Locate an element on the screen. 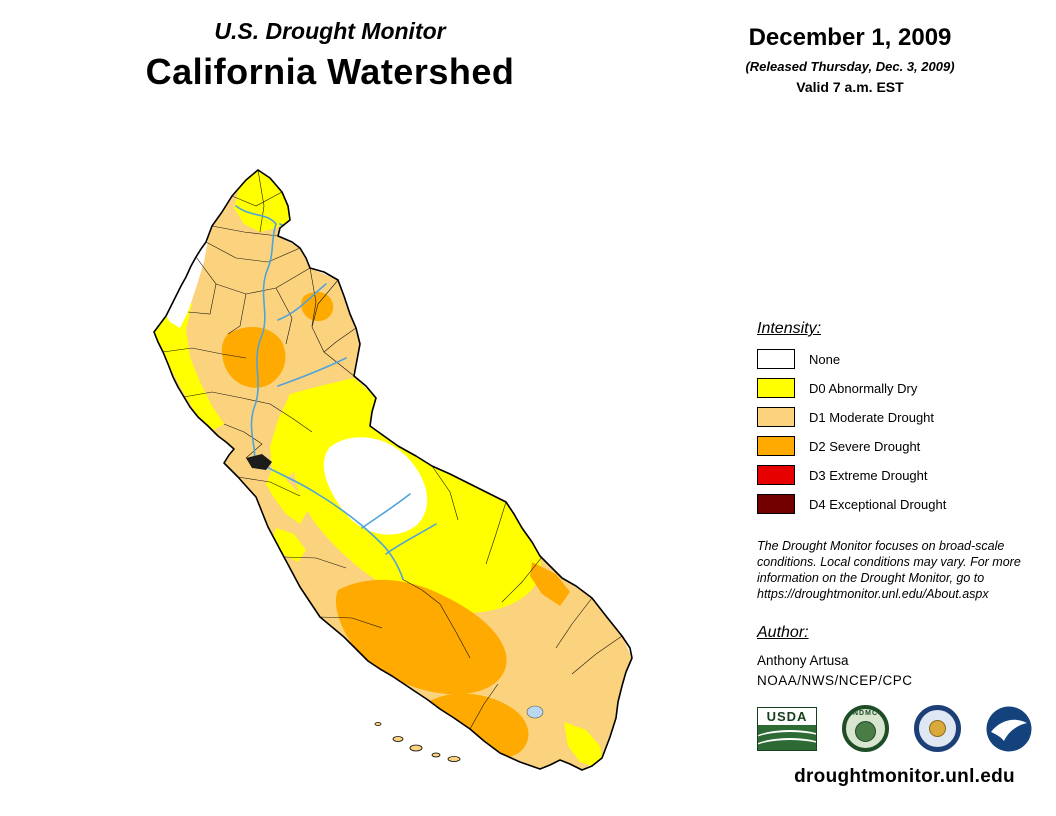  none-regions is located at coordinates (296, 387).